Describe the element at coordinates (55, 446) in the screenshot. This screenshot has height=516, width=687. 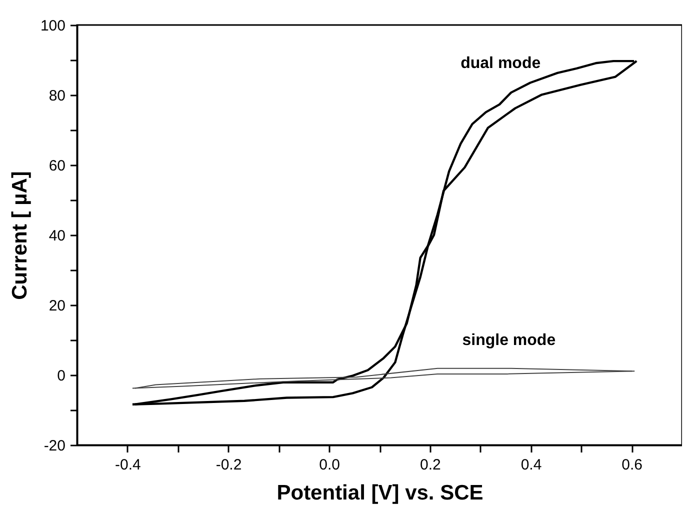
I see `y-tick-label: -20` at that location.